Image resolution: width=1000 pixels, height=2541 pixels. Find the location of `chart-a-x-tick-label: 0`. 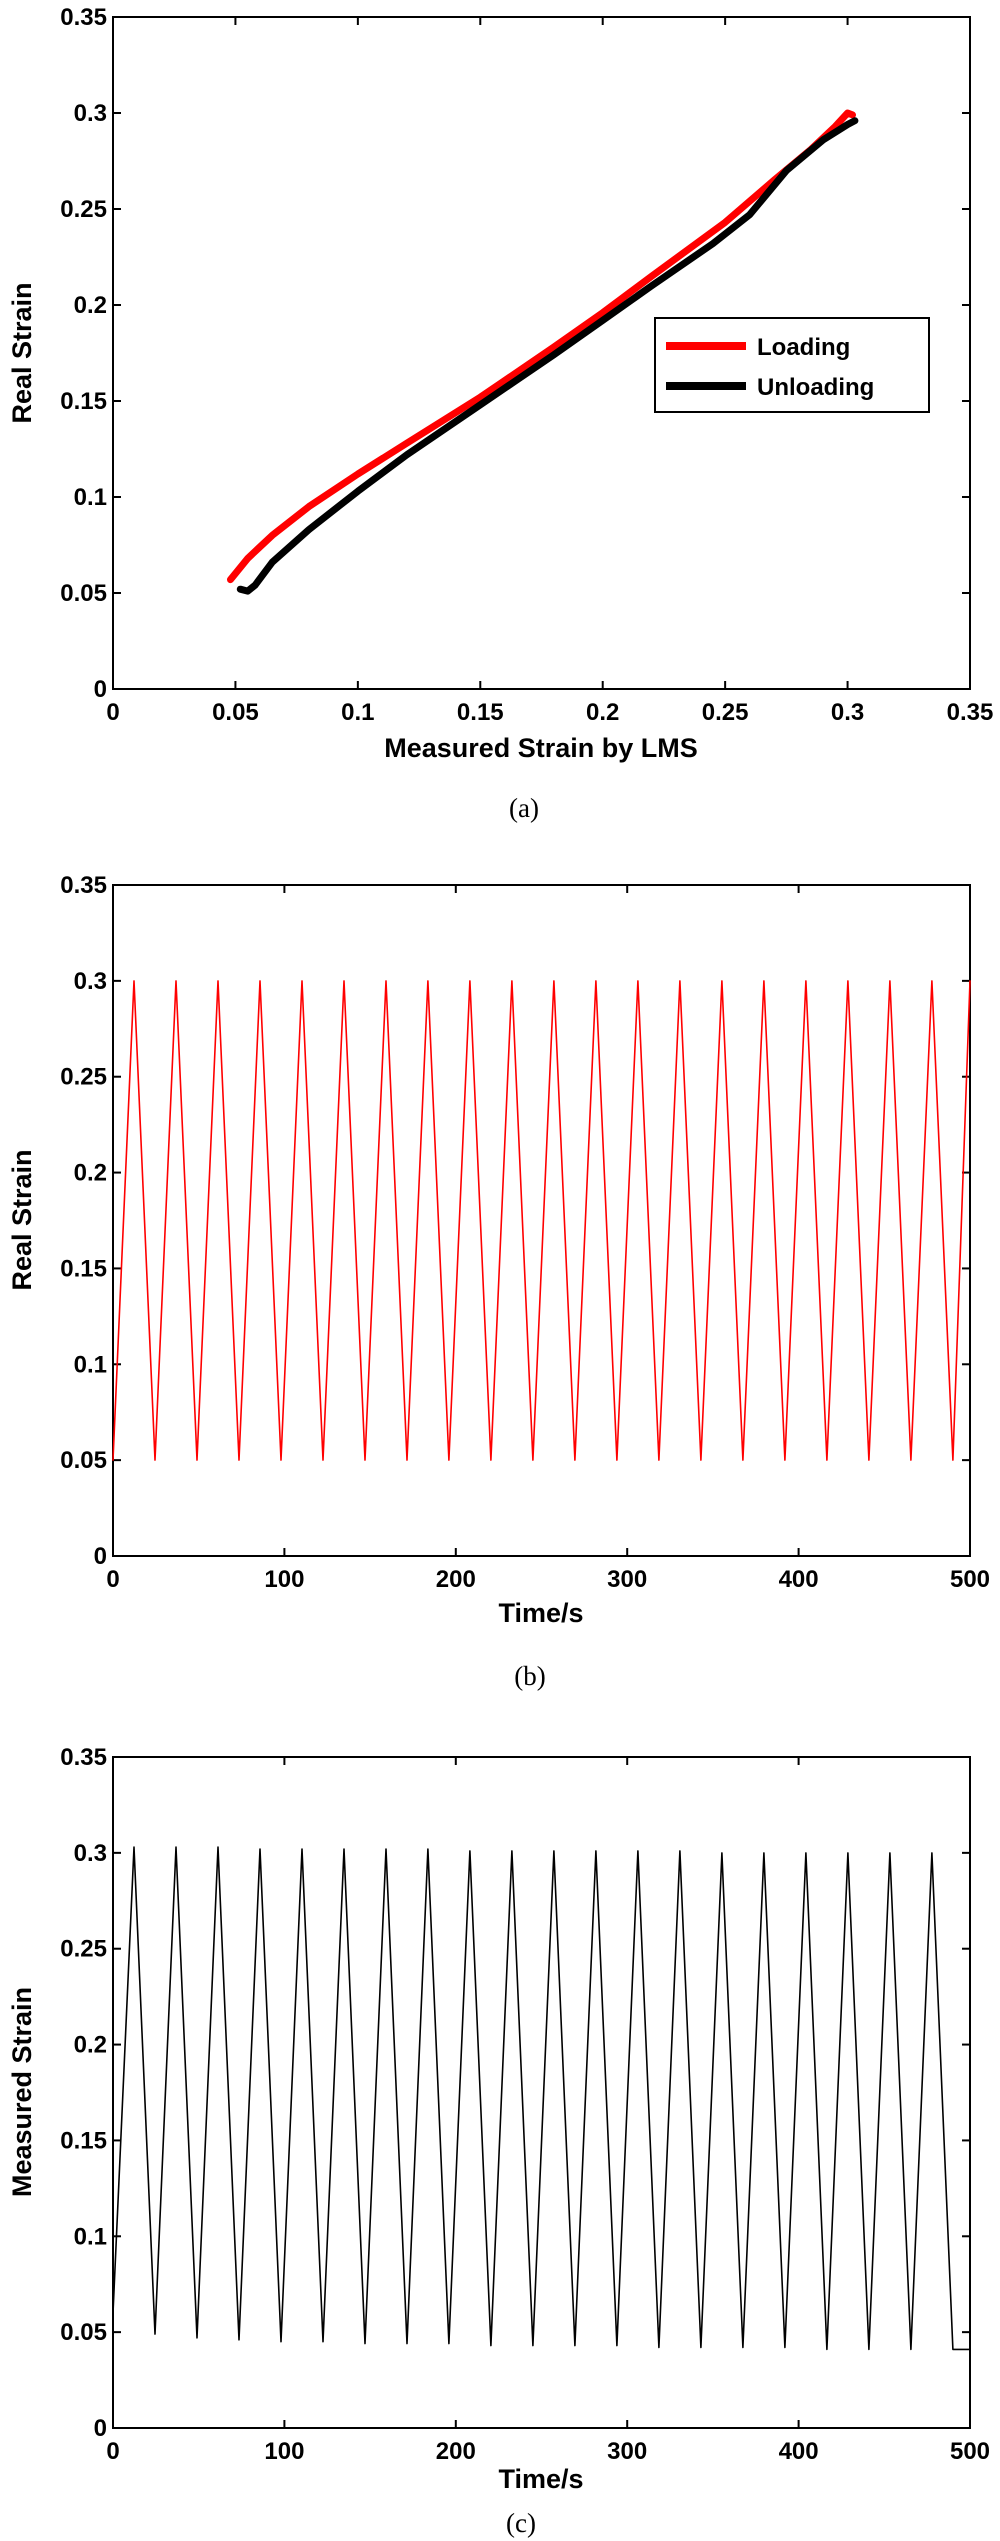

chart-a-x-tick-label: 0 is located at coordinates (112, 712).